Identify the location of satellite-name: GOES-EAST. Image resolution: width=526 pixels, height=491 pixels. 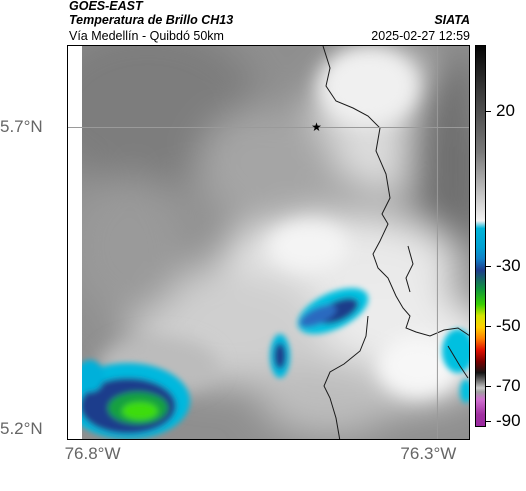
(106, 6).